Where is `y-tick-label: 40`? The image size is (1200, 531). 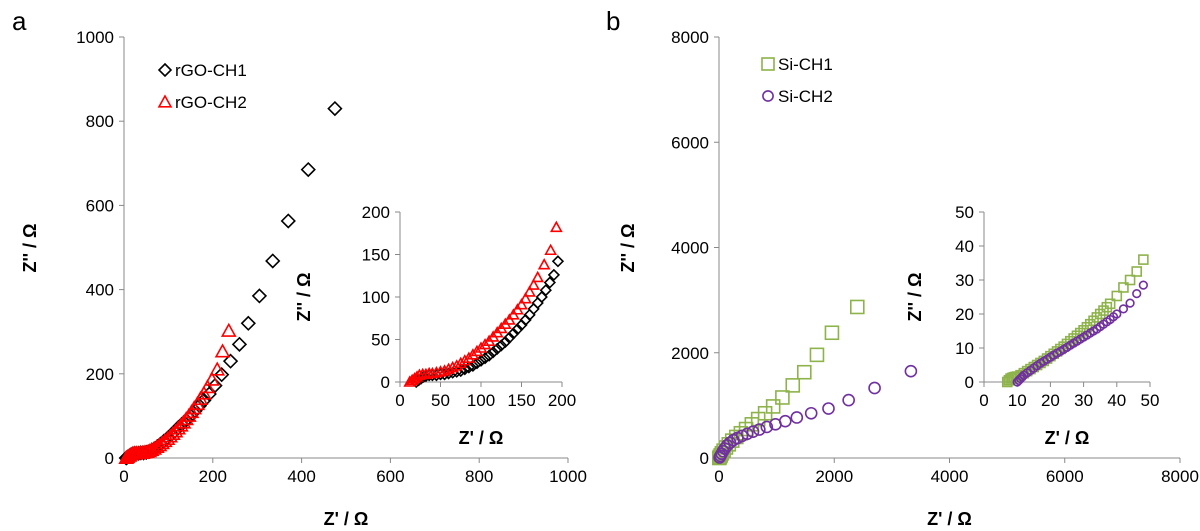 y-tick-label: 40 is located at coordinates (964, 246).